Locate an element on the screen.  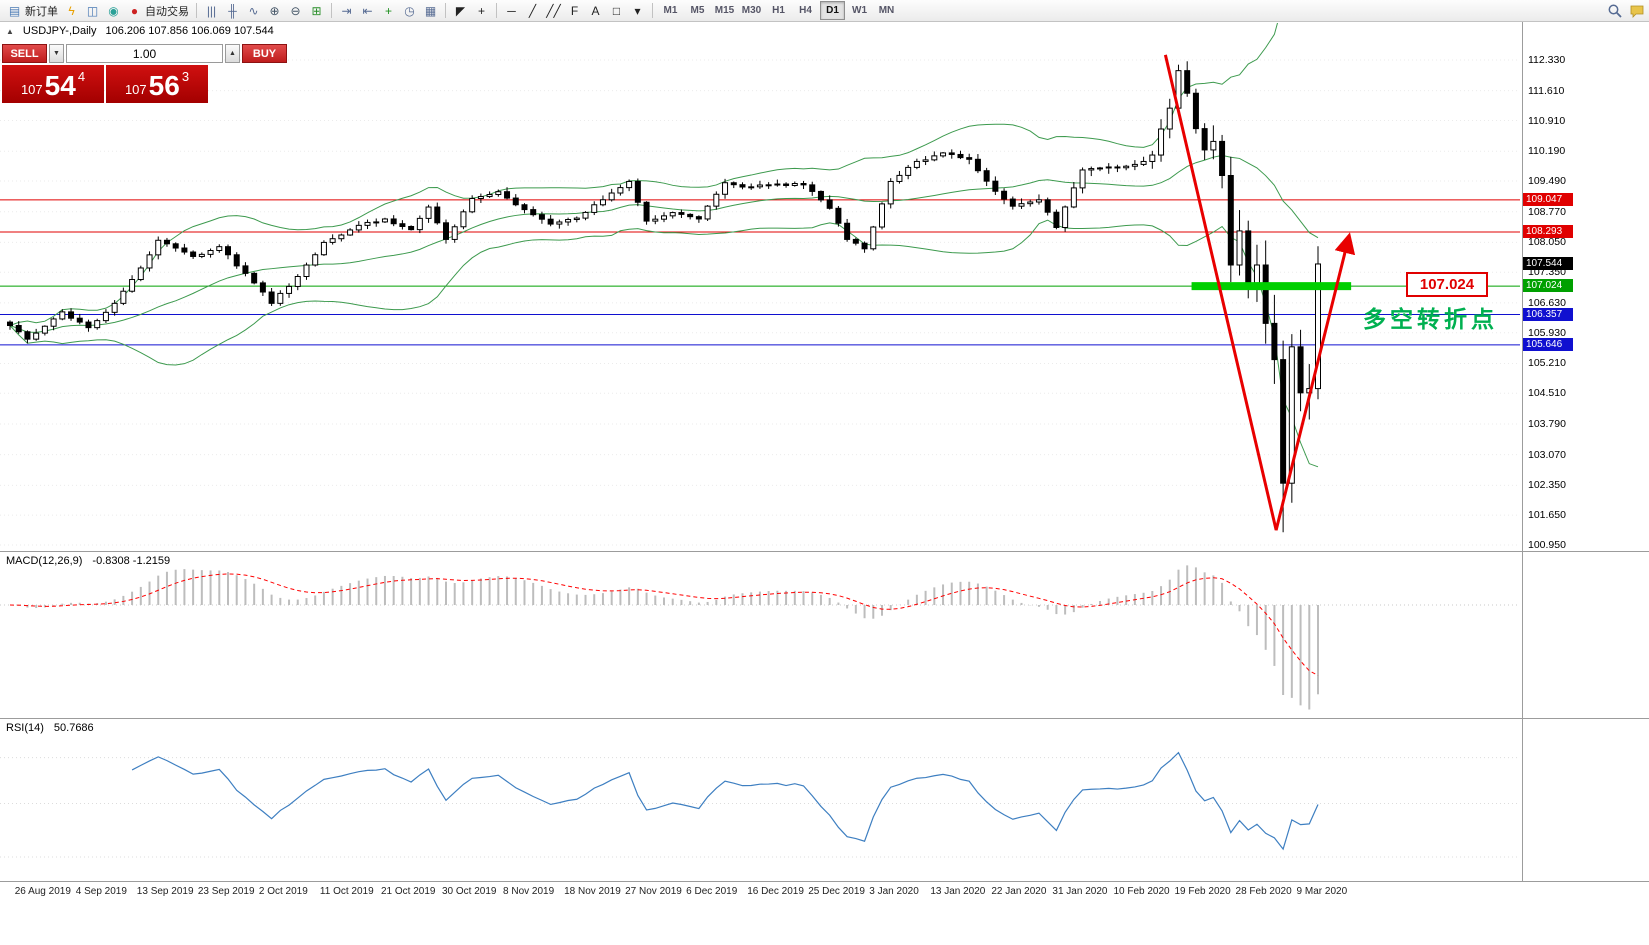
navigator-icon: ◫ is located at coordinates (92, 11).